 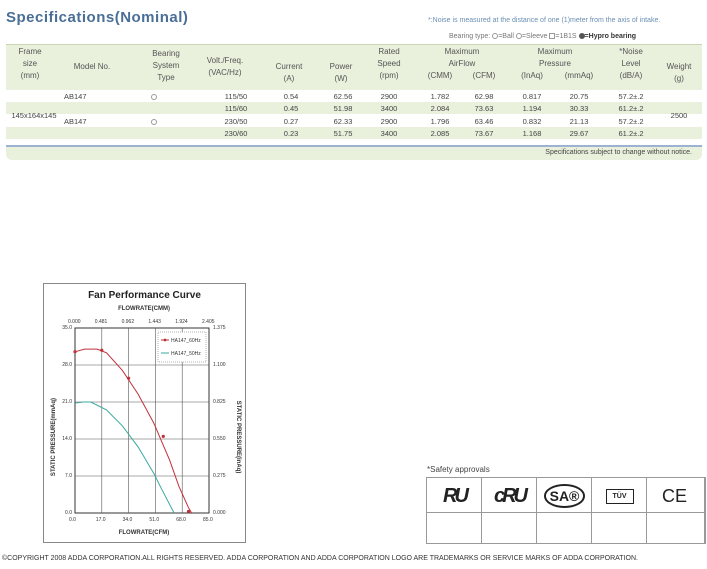 What do you see at coordinates (289, 72) in the screenshot?
I see `header-current: Current (A)` at bounding box center [289, 72].